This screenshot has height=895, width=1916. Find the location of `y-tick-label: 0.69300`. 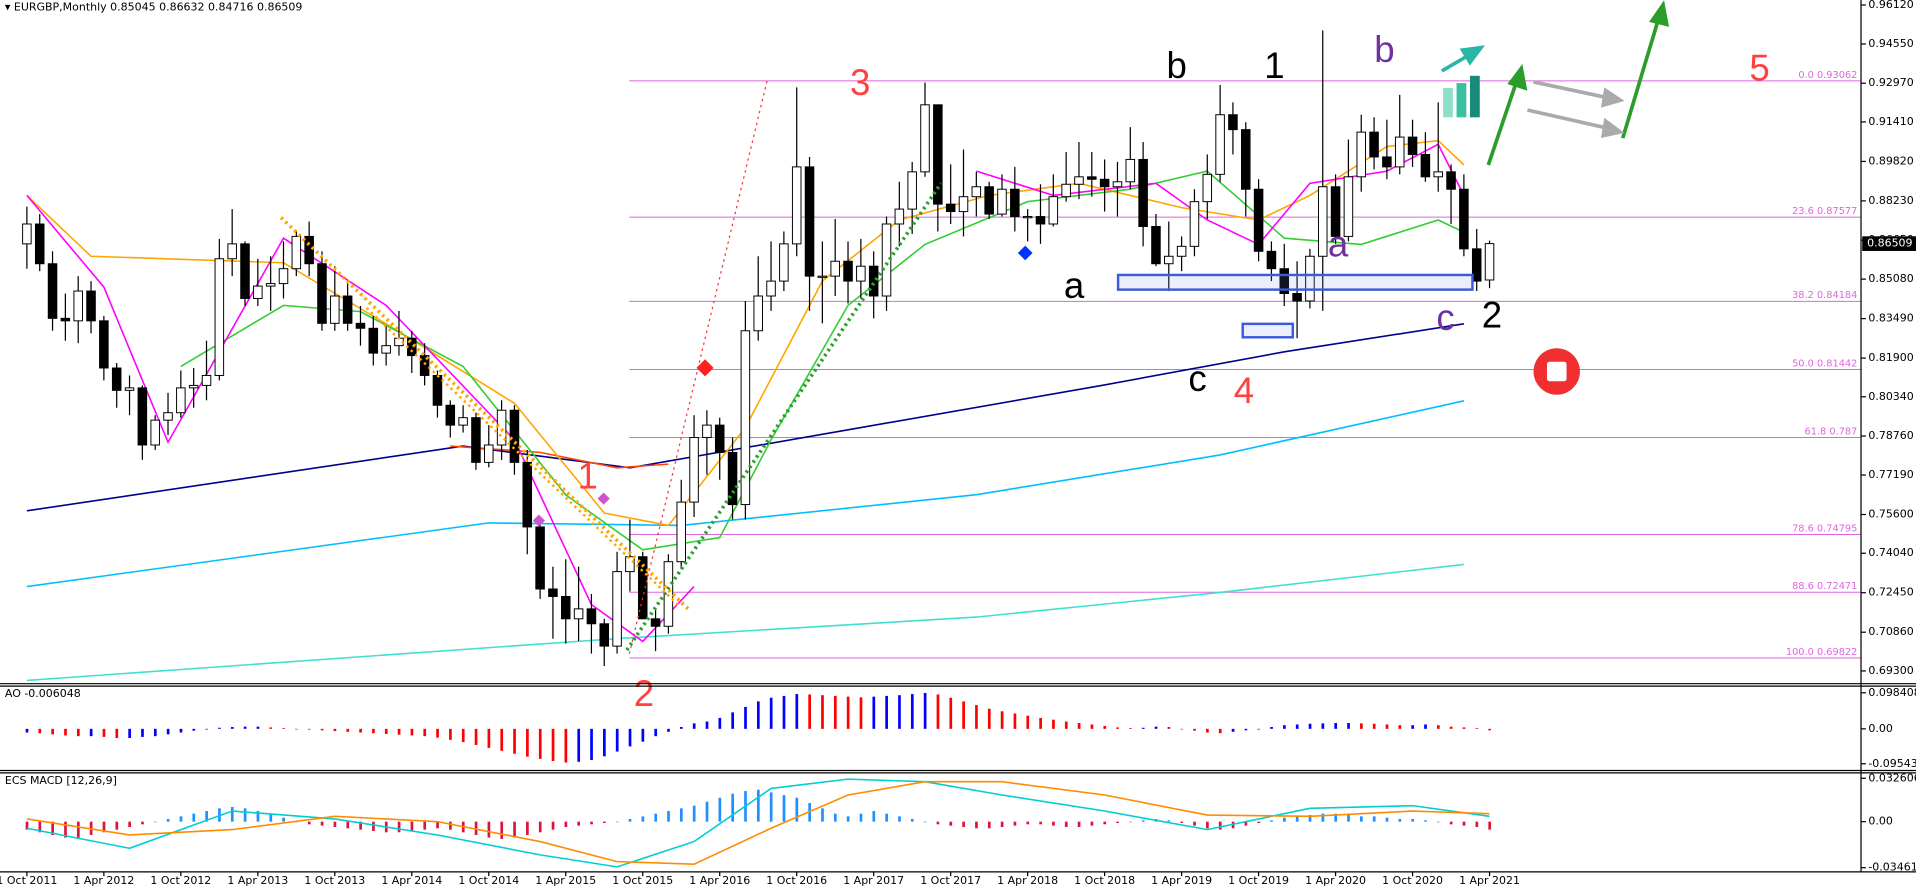

y-tick-label: 0.69300 is located at coordinates (1890, 670).